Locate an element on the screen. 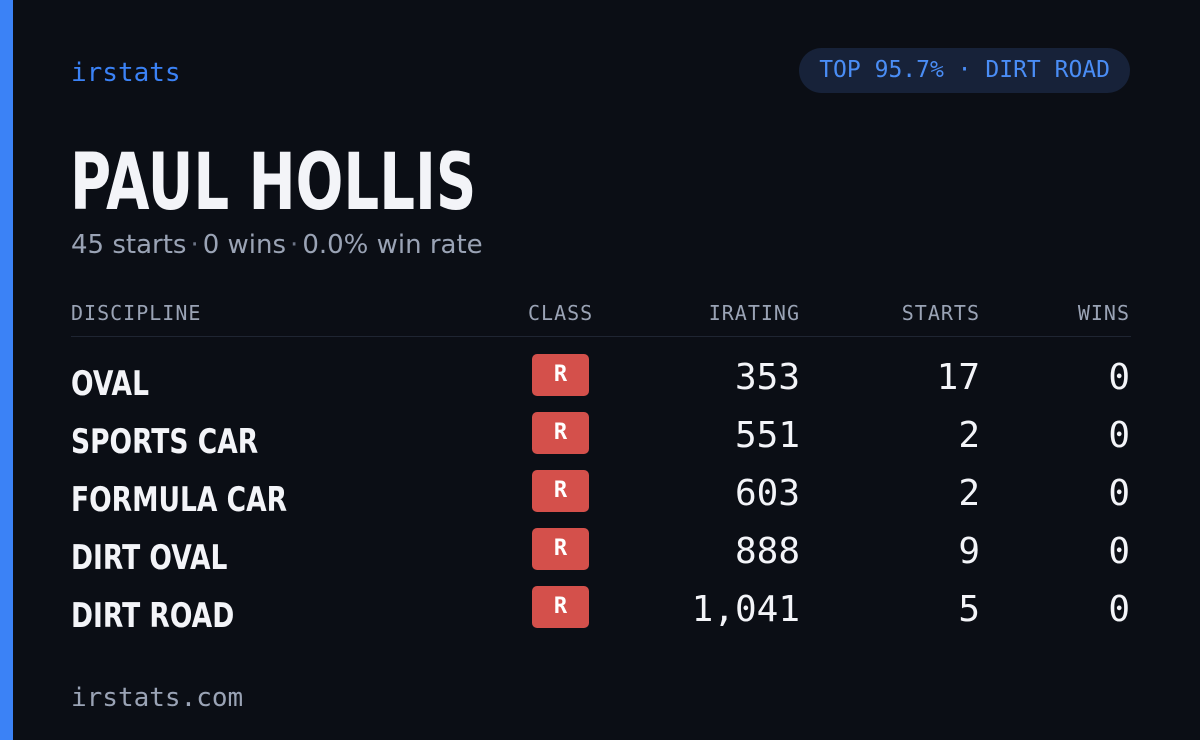 The image size is (1200, 740). driver-name: PAUL HOLLIS is located at coordinates (273, 183).